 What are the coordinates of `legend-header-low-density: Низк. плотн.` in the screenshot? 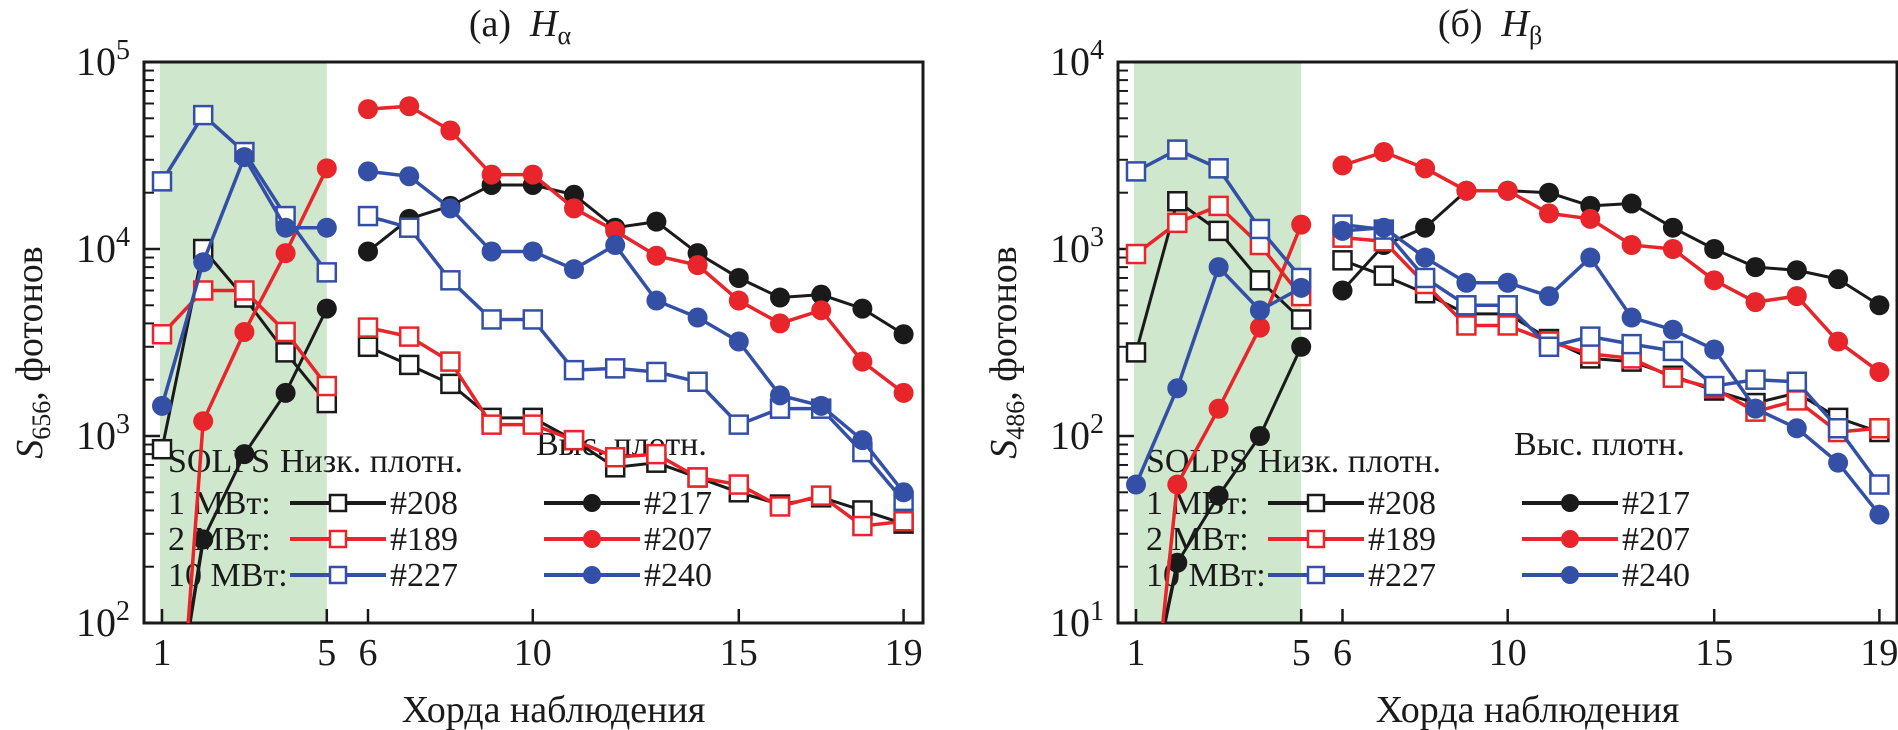 It's located at (1349, 461).